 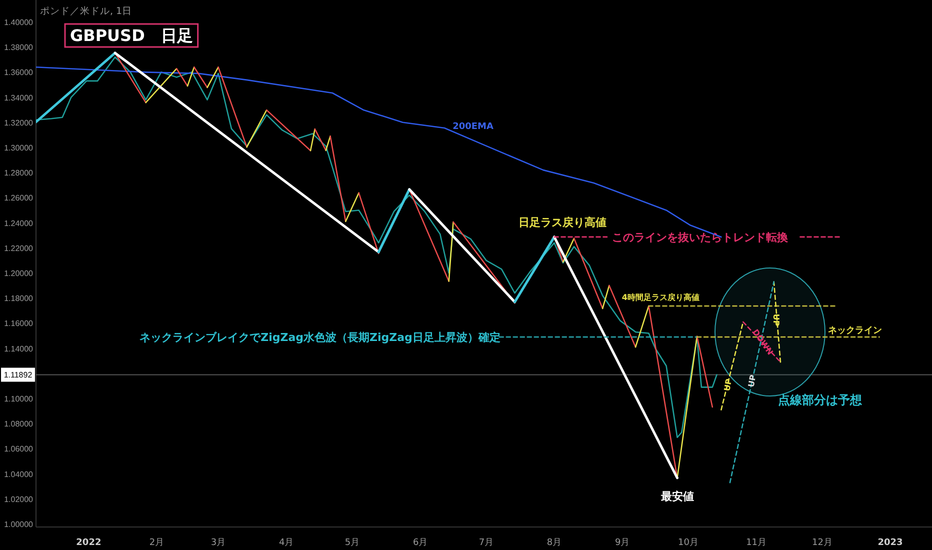 What do you see at coordinates (756, 543) in the screenshot?
I see `x-tick-label: 11月` at bounding box center [756, 543].